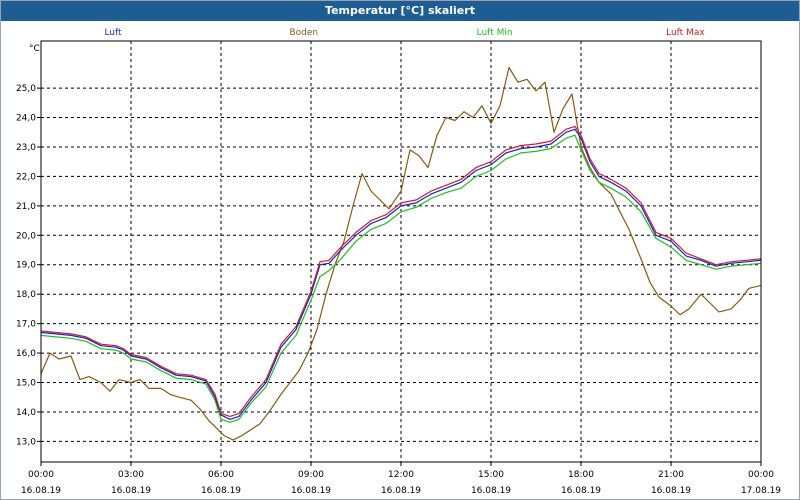 The height and width of the screenshot is (500, 800). I want to click on x-tick-time-label: 12:00, so click(401, 475).